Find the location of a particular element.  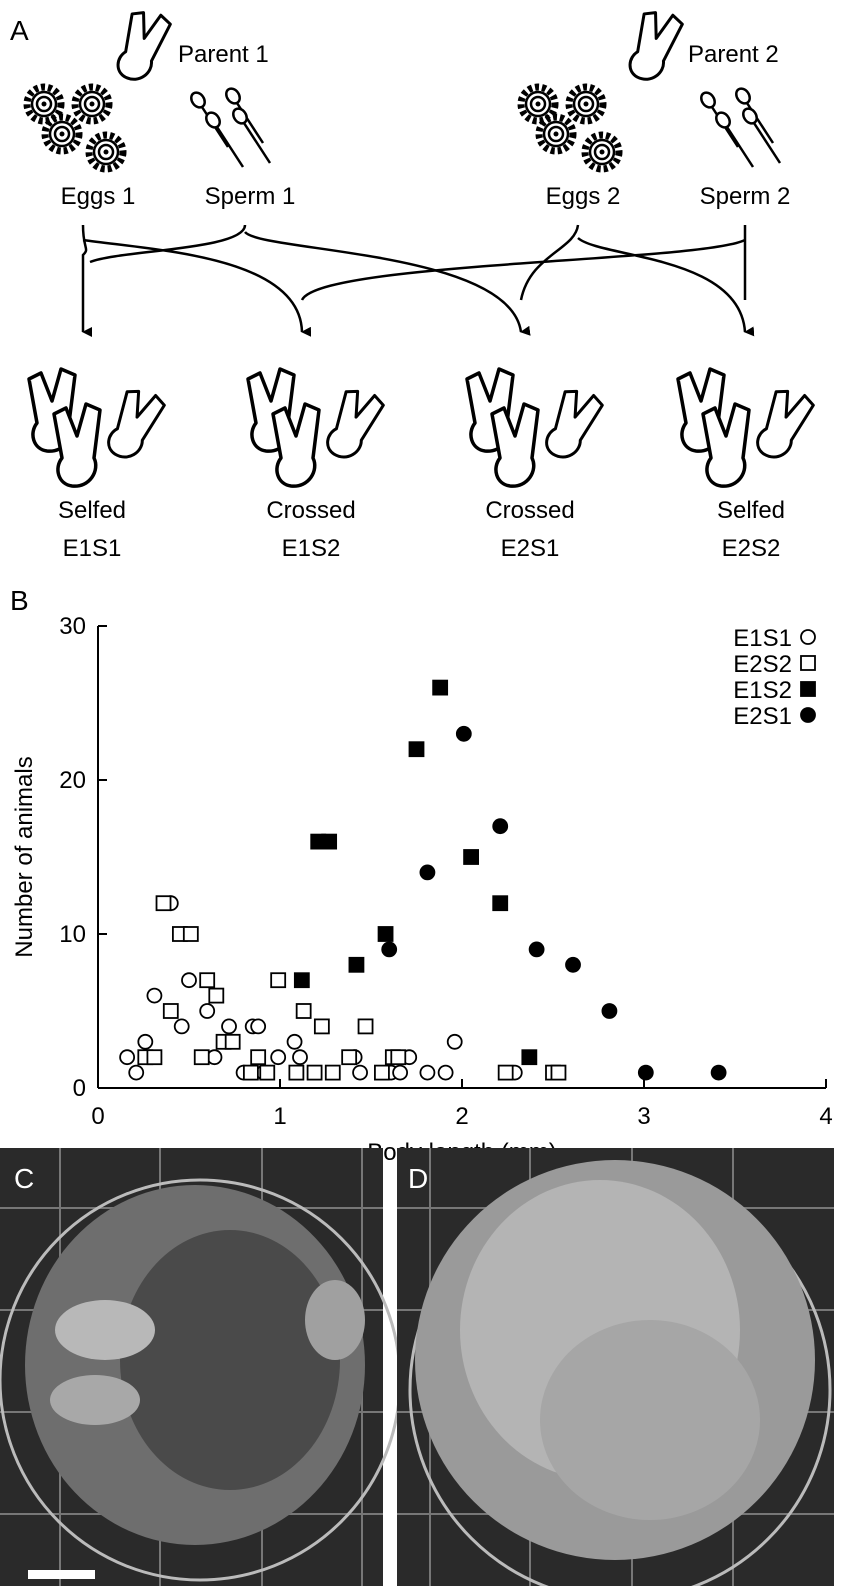

offspring-code: E2S2 is located at coordinates (751, 548).